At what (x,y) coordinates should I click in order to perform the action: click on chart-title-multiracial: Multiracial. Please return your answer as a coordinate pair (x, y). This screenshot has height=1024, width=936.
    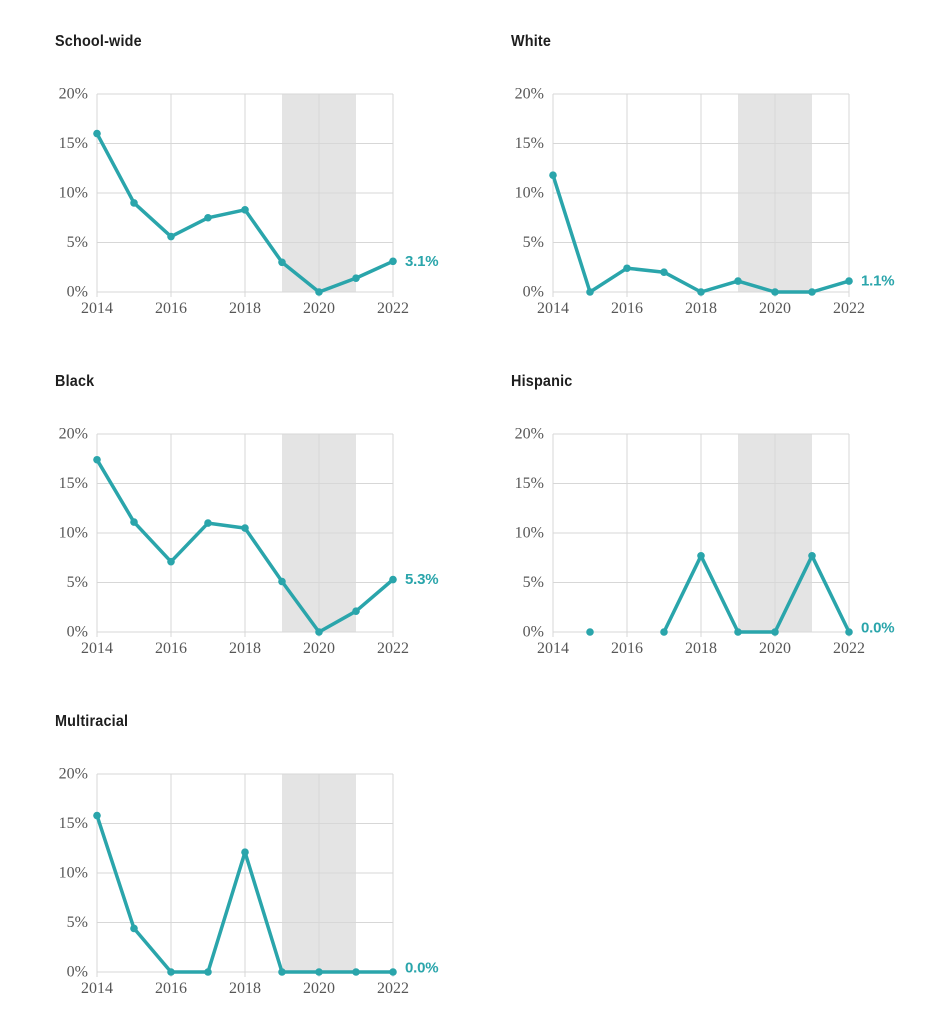
    Looking at the image, I should click on (92, 721).